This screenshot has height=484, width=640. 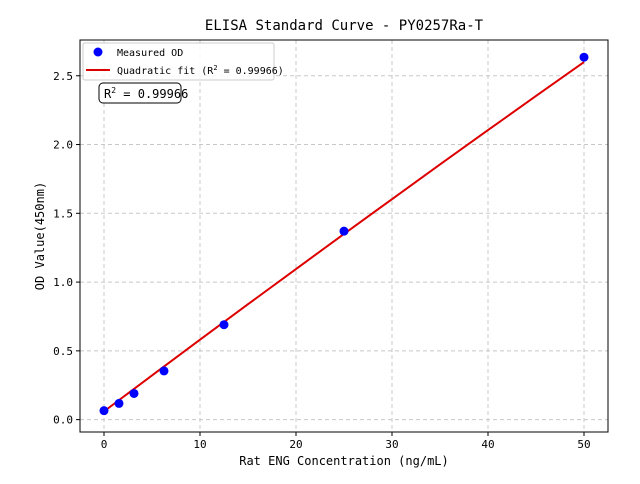 What do you see at coordinates (200, 70) in the screenshot?
I see `legend-label-fit: Quadratic fit (R2 = 0.99966)` at bounding box center [200, 70].